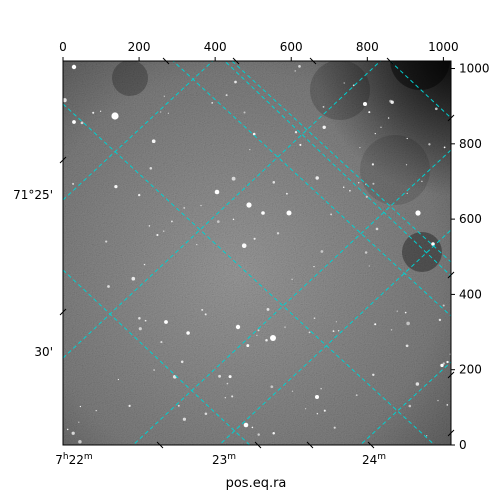 This screenshot has height=500, width=500. I want to click on right-tick-label: 200, so click(470, 370).